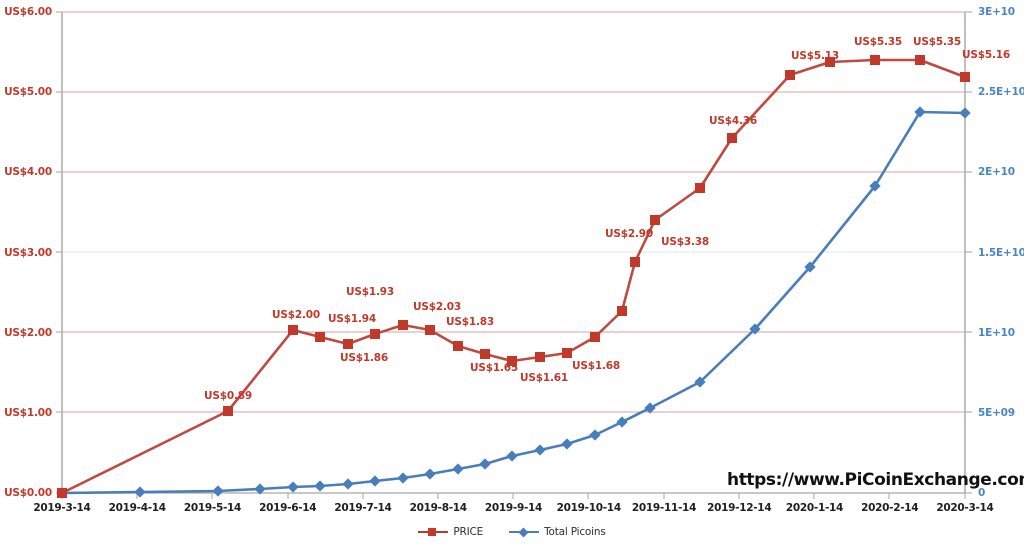 The height and width of the screenshot is (547, 1024). What do you see at coordinates (513, 496) in the screenshot?
I see `x-axis-ticks` at bounding box center [513, 496].